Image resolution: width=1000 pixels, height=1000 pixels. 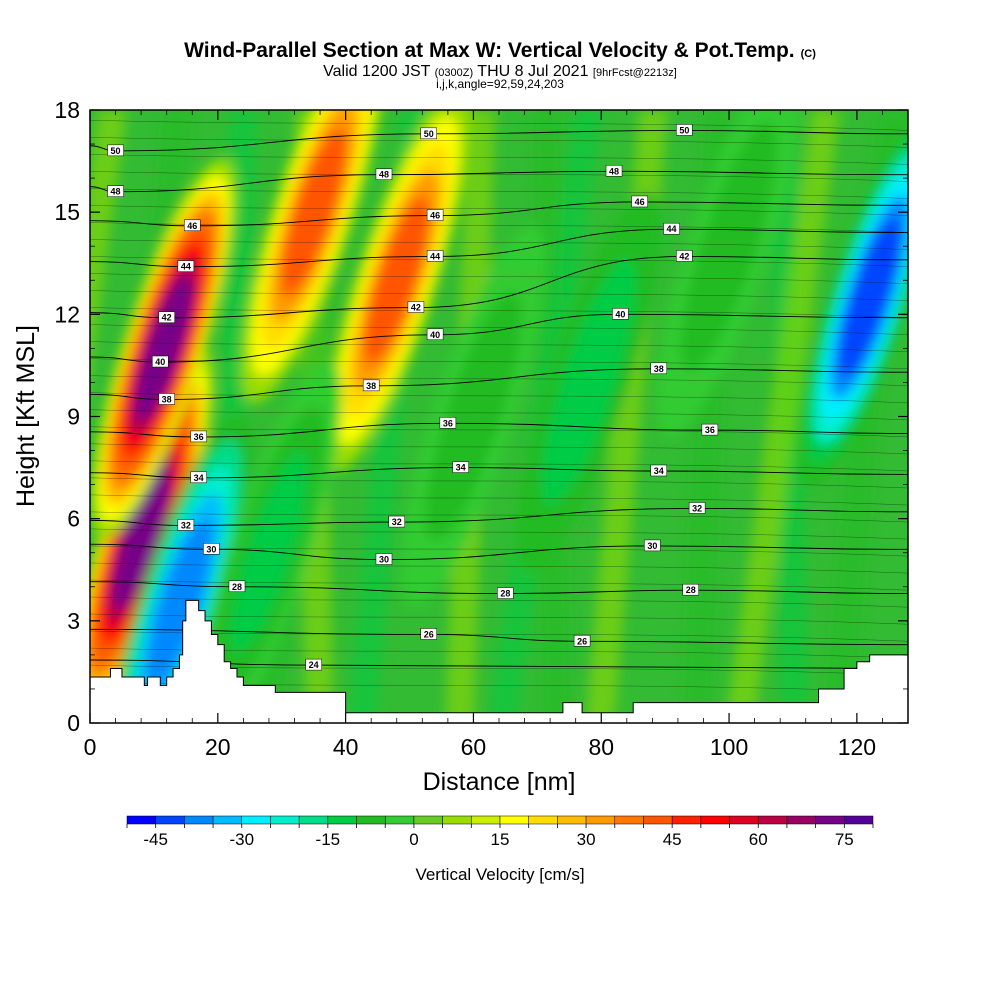 I want to click on theta-label-text: 36, so click(x=448, y=423).